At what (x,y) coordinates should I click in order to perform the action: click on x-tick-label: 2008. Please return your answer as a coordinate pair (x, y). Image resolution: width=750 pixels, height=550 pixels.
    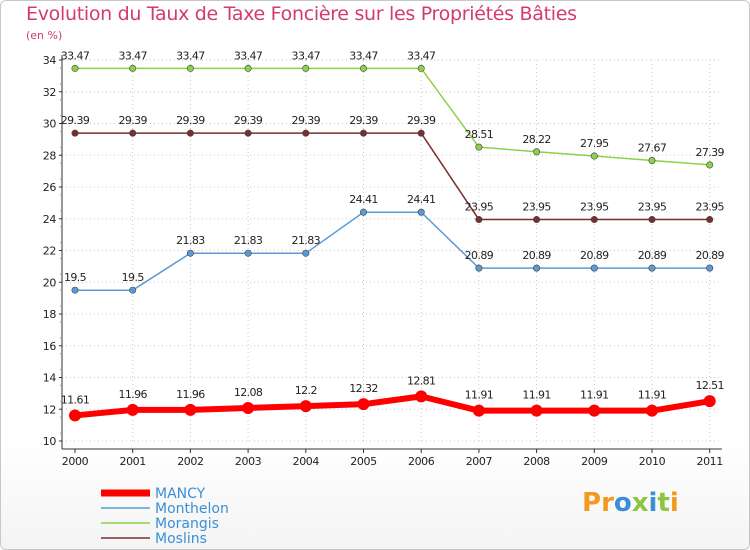
    Looking at the image, I should click on (536, 461).